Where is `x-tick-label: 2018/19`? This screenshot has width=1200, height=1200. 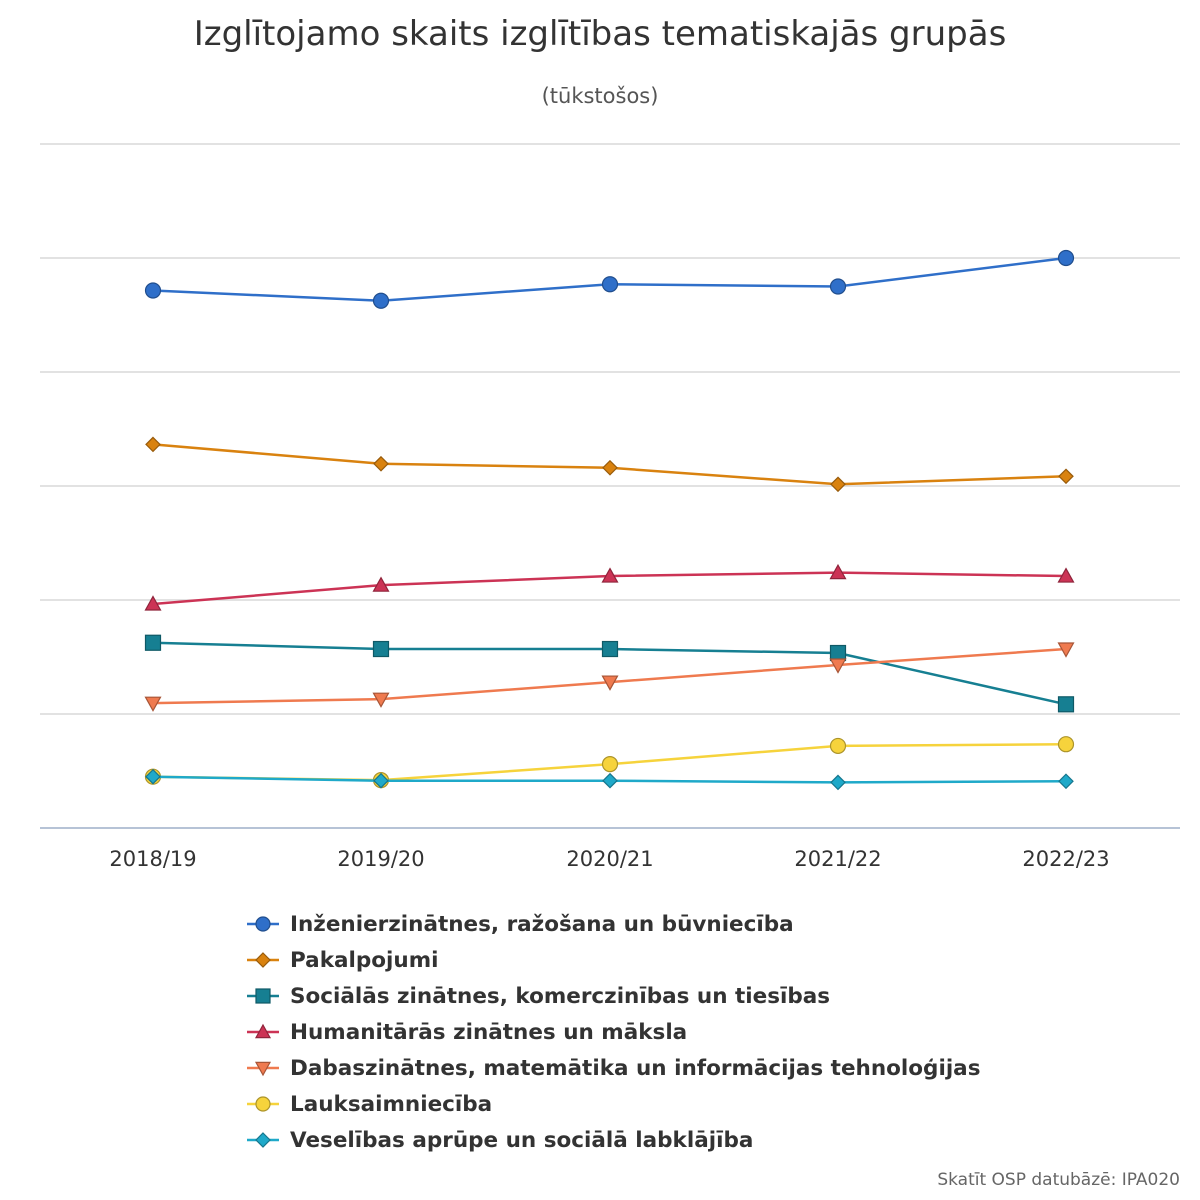
x-tick-label: 2018/19 is located at coordinates (152, 859).